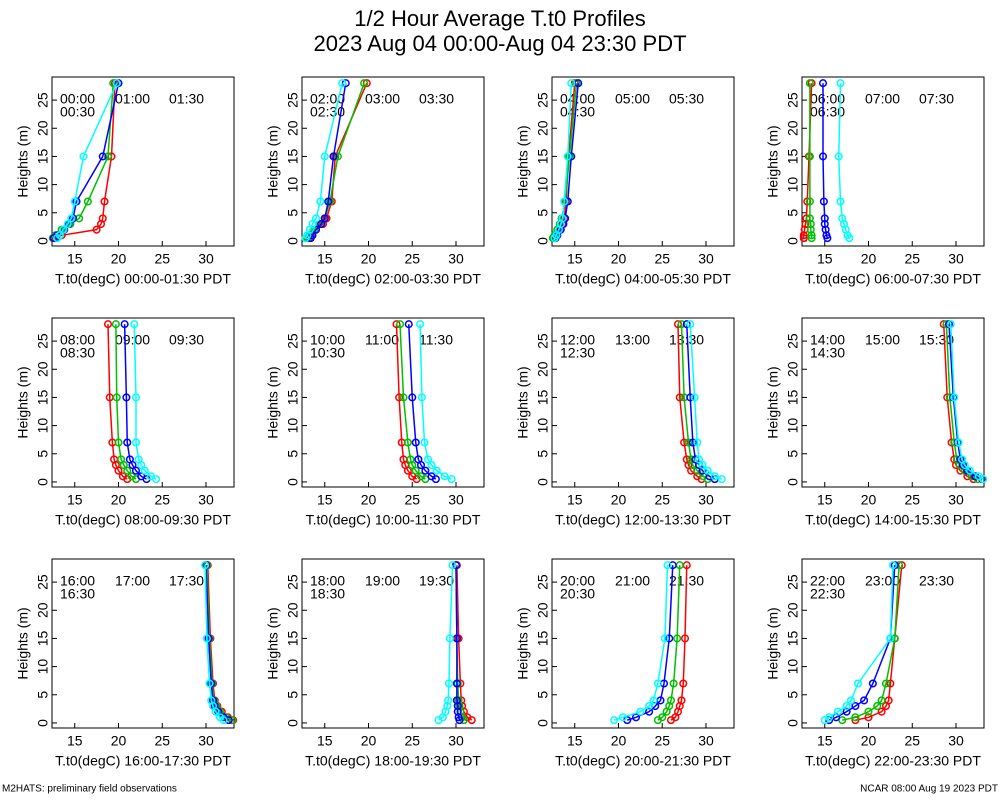 The width and height of the screenshot is (1000, 800). Describe the element at coordinates (893, 161) in the screenshot. I see `plot-frame` at that location.